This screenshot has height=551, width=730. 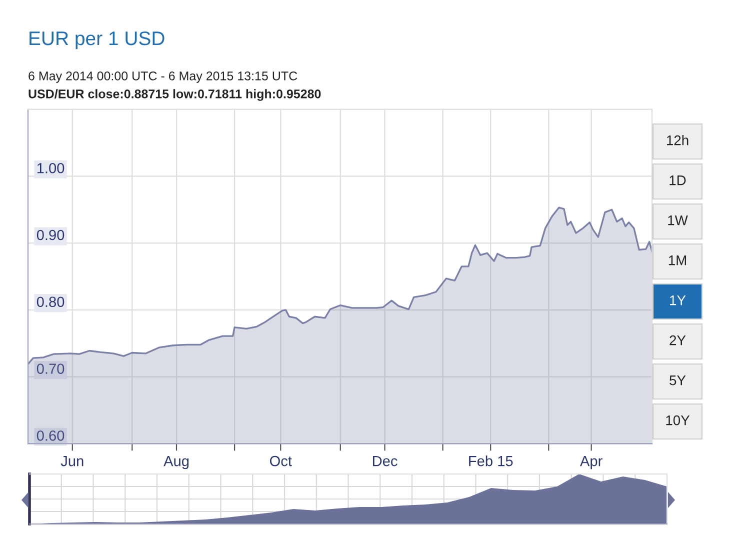 What do you see at coordinates (678, 420) in the screenshot?
I see `text: 10Y` at bounding box center [678, 420].